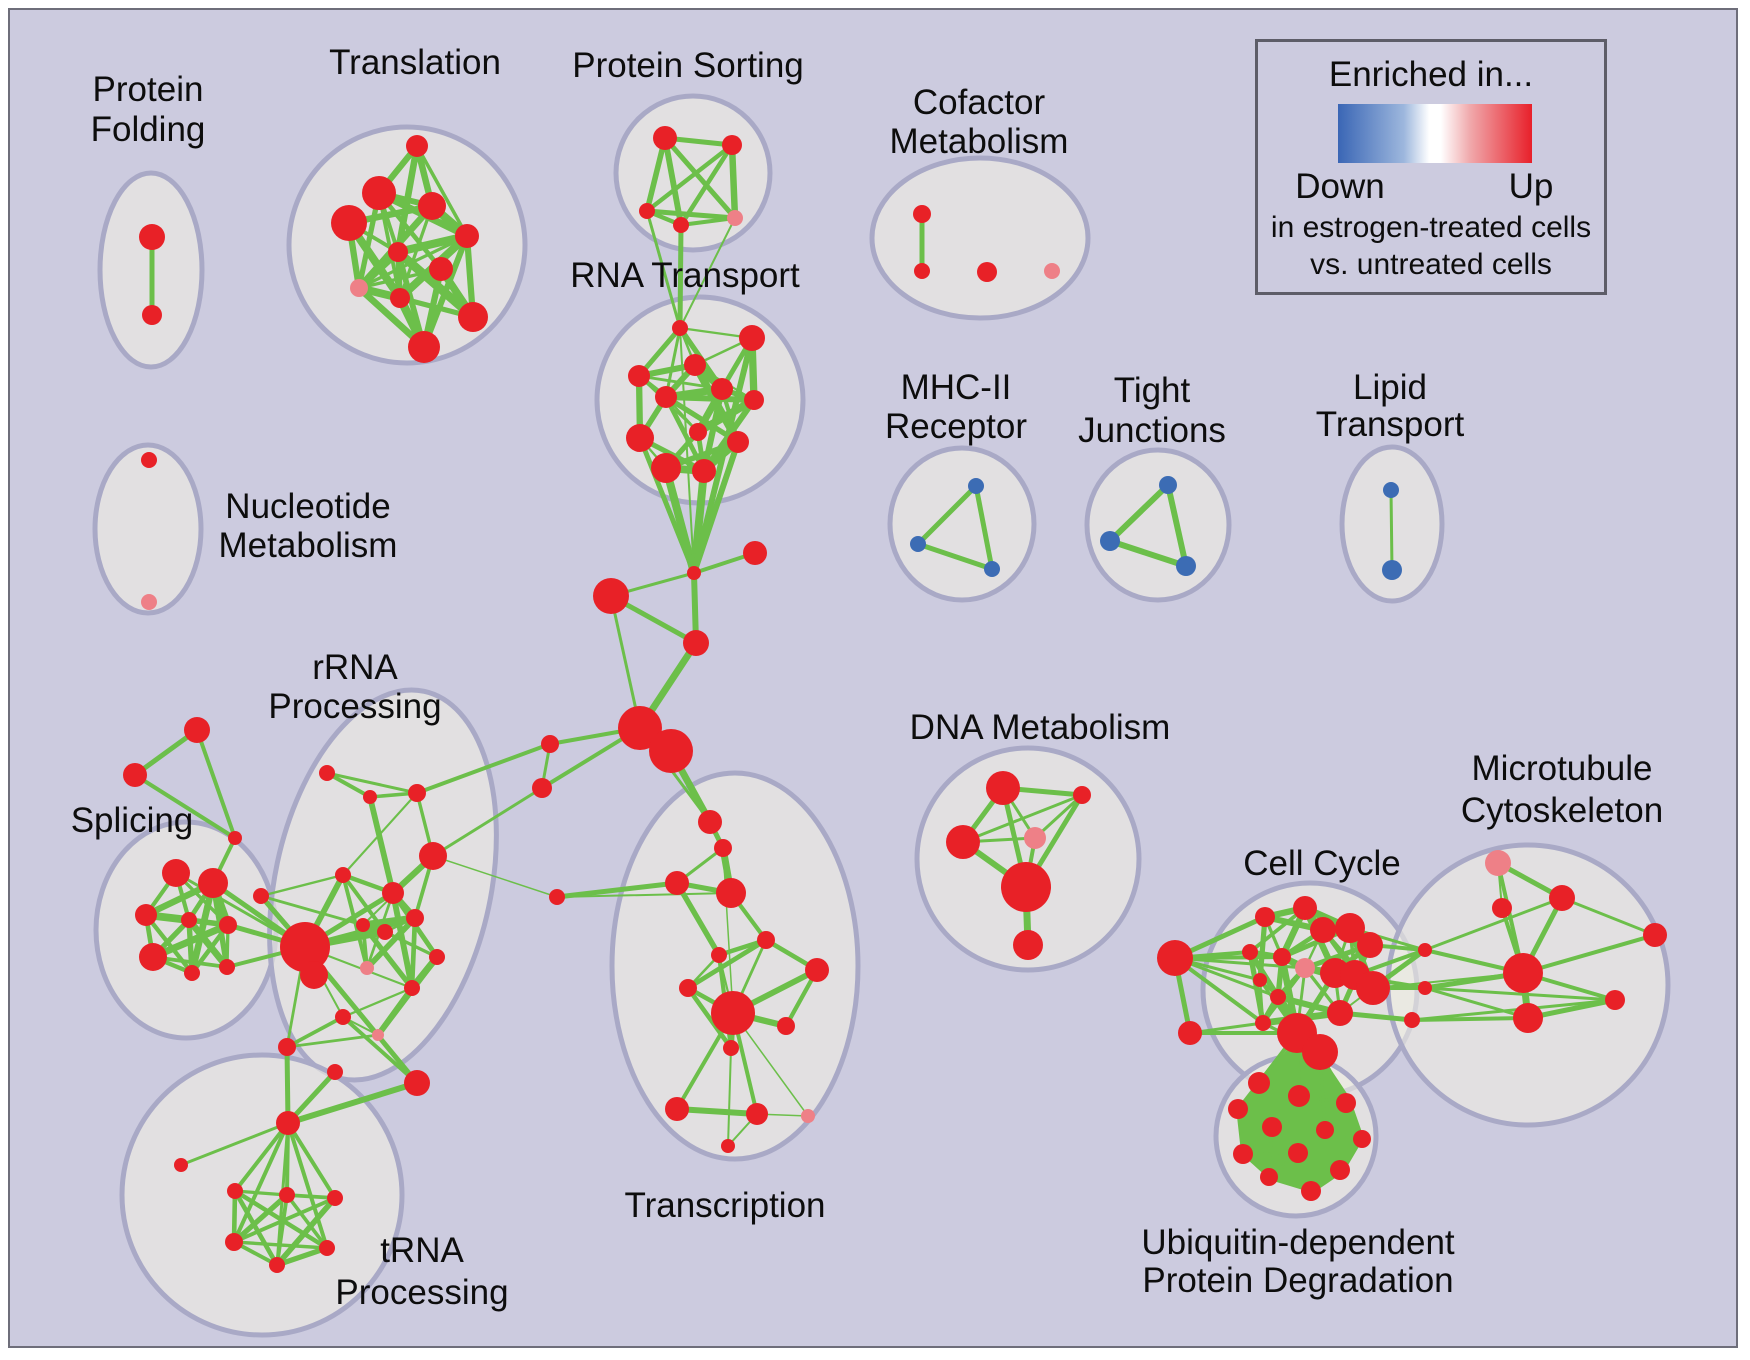 The image size is (1750, 1360). What do you see at coordinates (197, 730) in the screenshot?
I see `gene-set-node-st0` at bounding box center [197, 730].